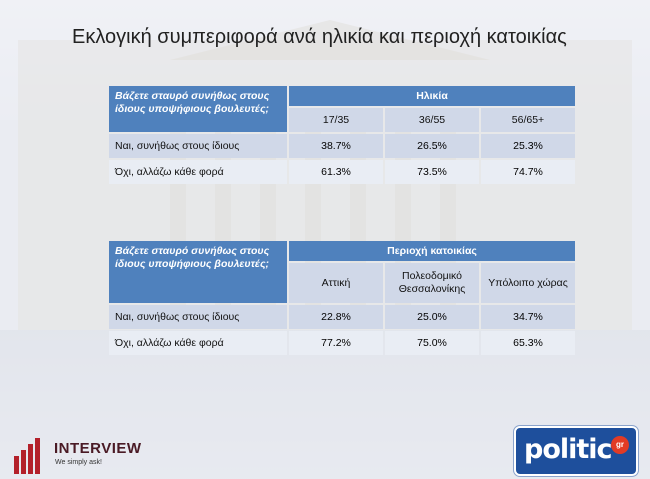  Describe the element at coordinates (432, 172) in the screenshot. I see `data-cell: 73.5%` at that location.